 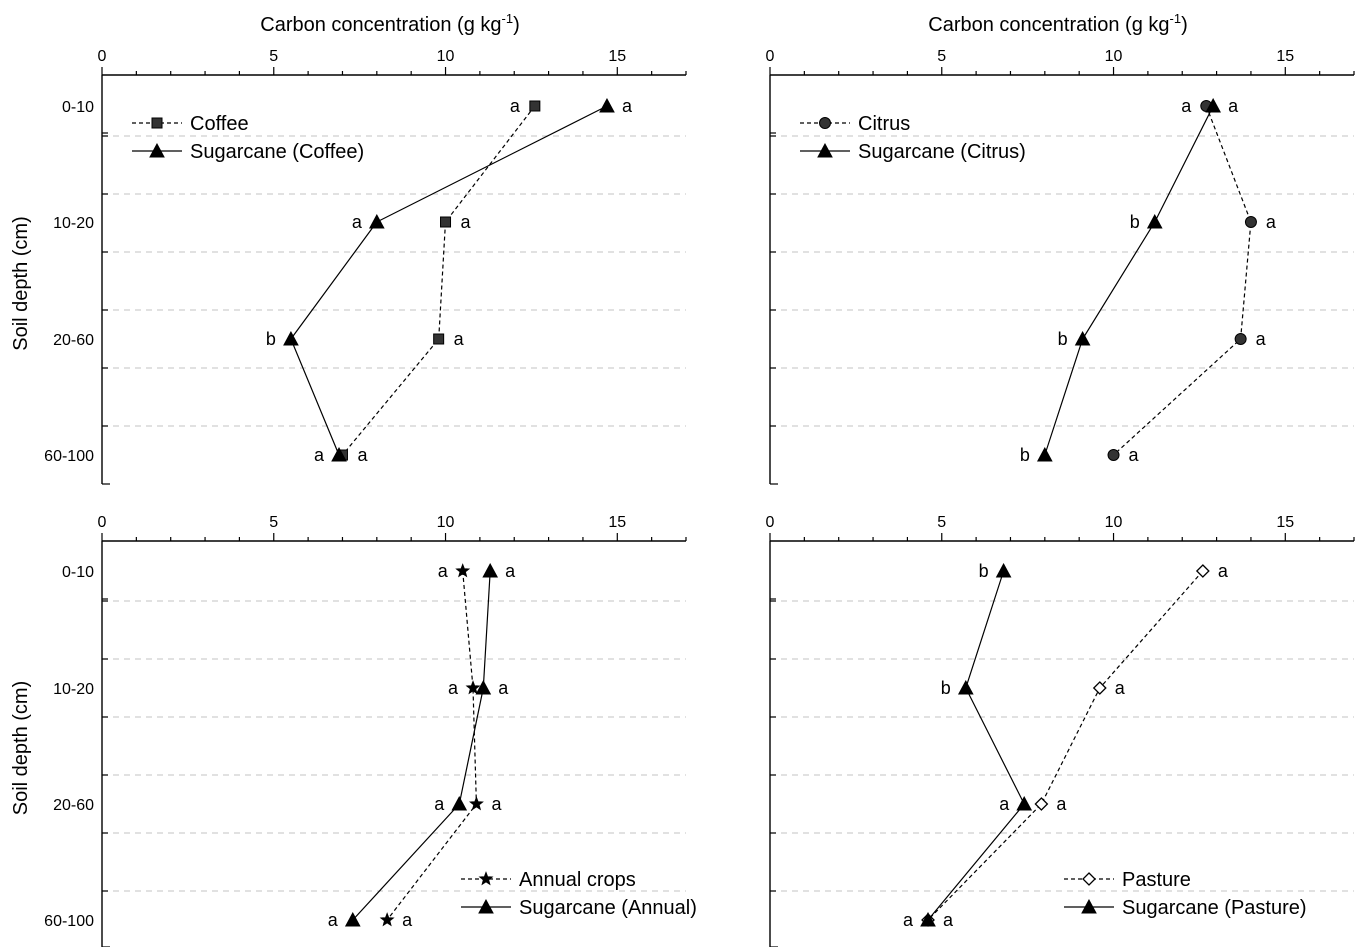 I want to click on legend-label: Coffee, so click(x=219, y=124).